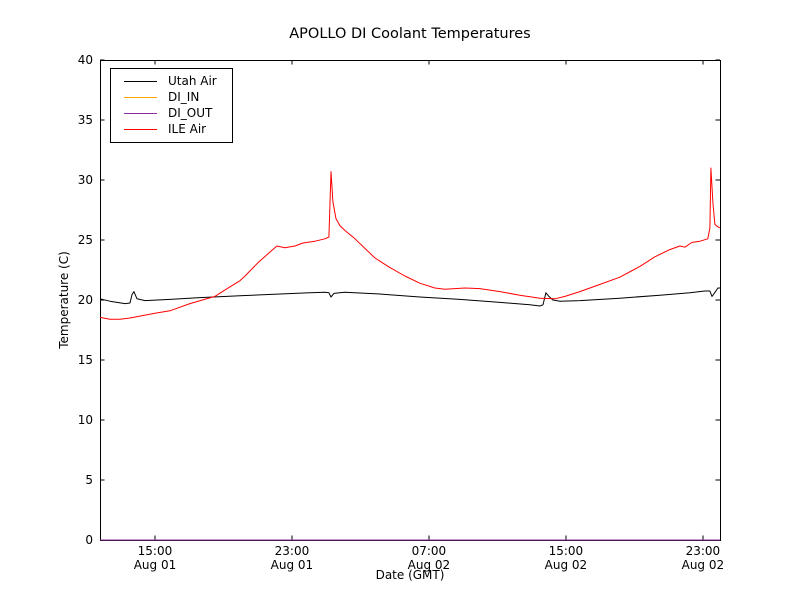  Describe the element at coordinates (155, 558) in the screenshot. I see `x-tick-label: 15:00 Aug 01` at that location.